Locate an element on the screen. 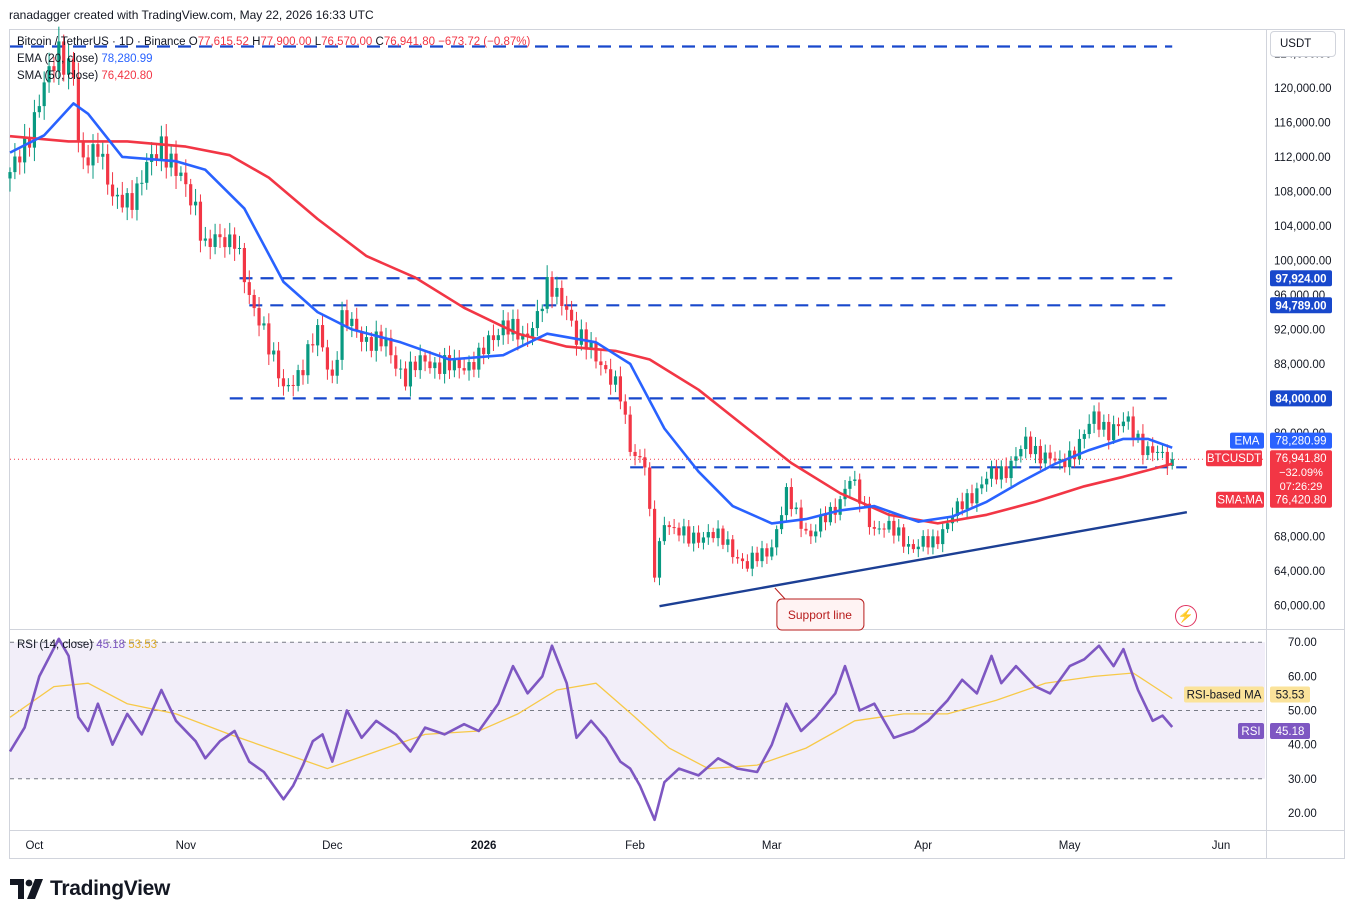 Image resolution: width=1354 pixels, height=919 pixels. price-tick-label: 104,000.00 is located at coordinates (1303, 227).